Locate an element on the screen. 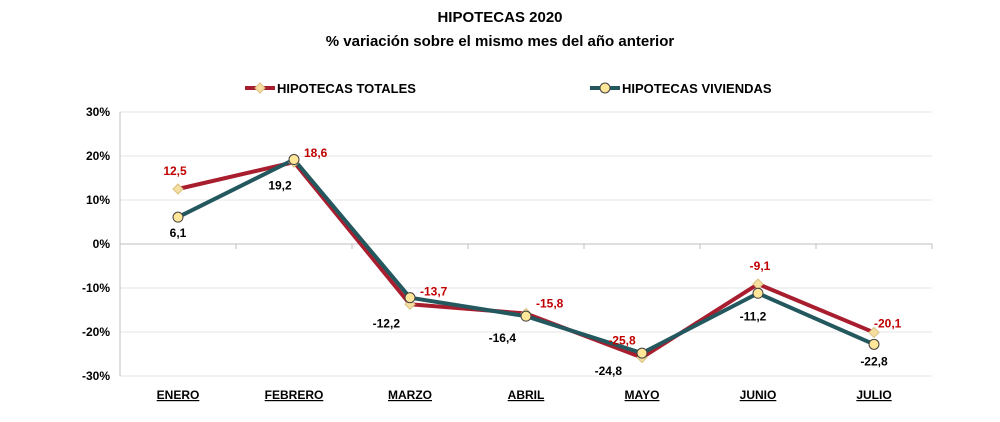 The width and height of the screenshot is (1000, 422). x-tick-label: FEBRERO is located at coordinates (294, 395).